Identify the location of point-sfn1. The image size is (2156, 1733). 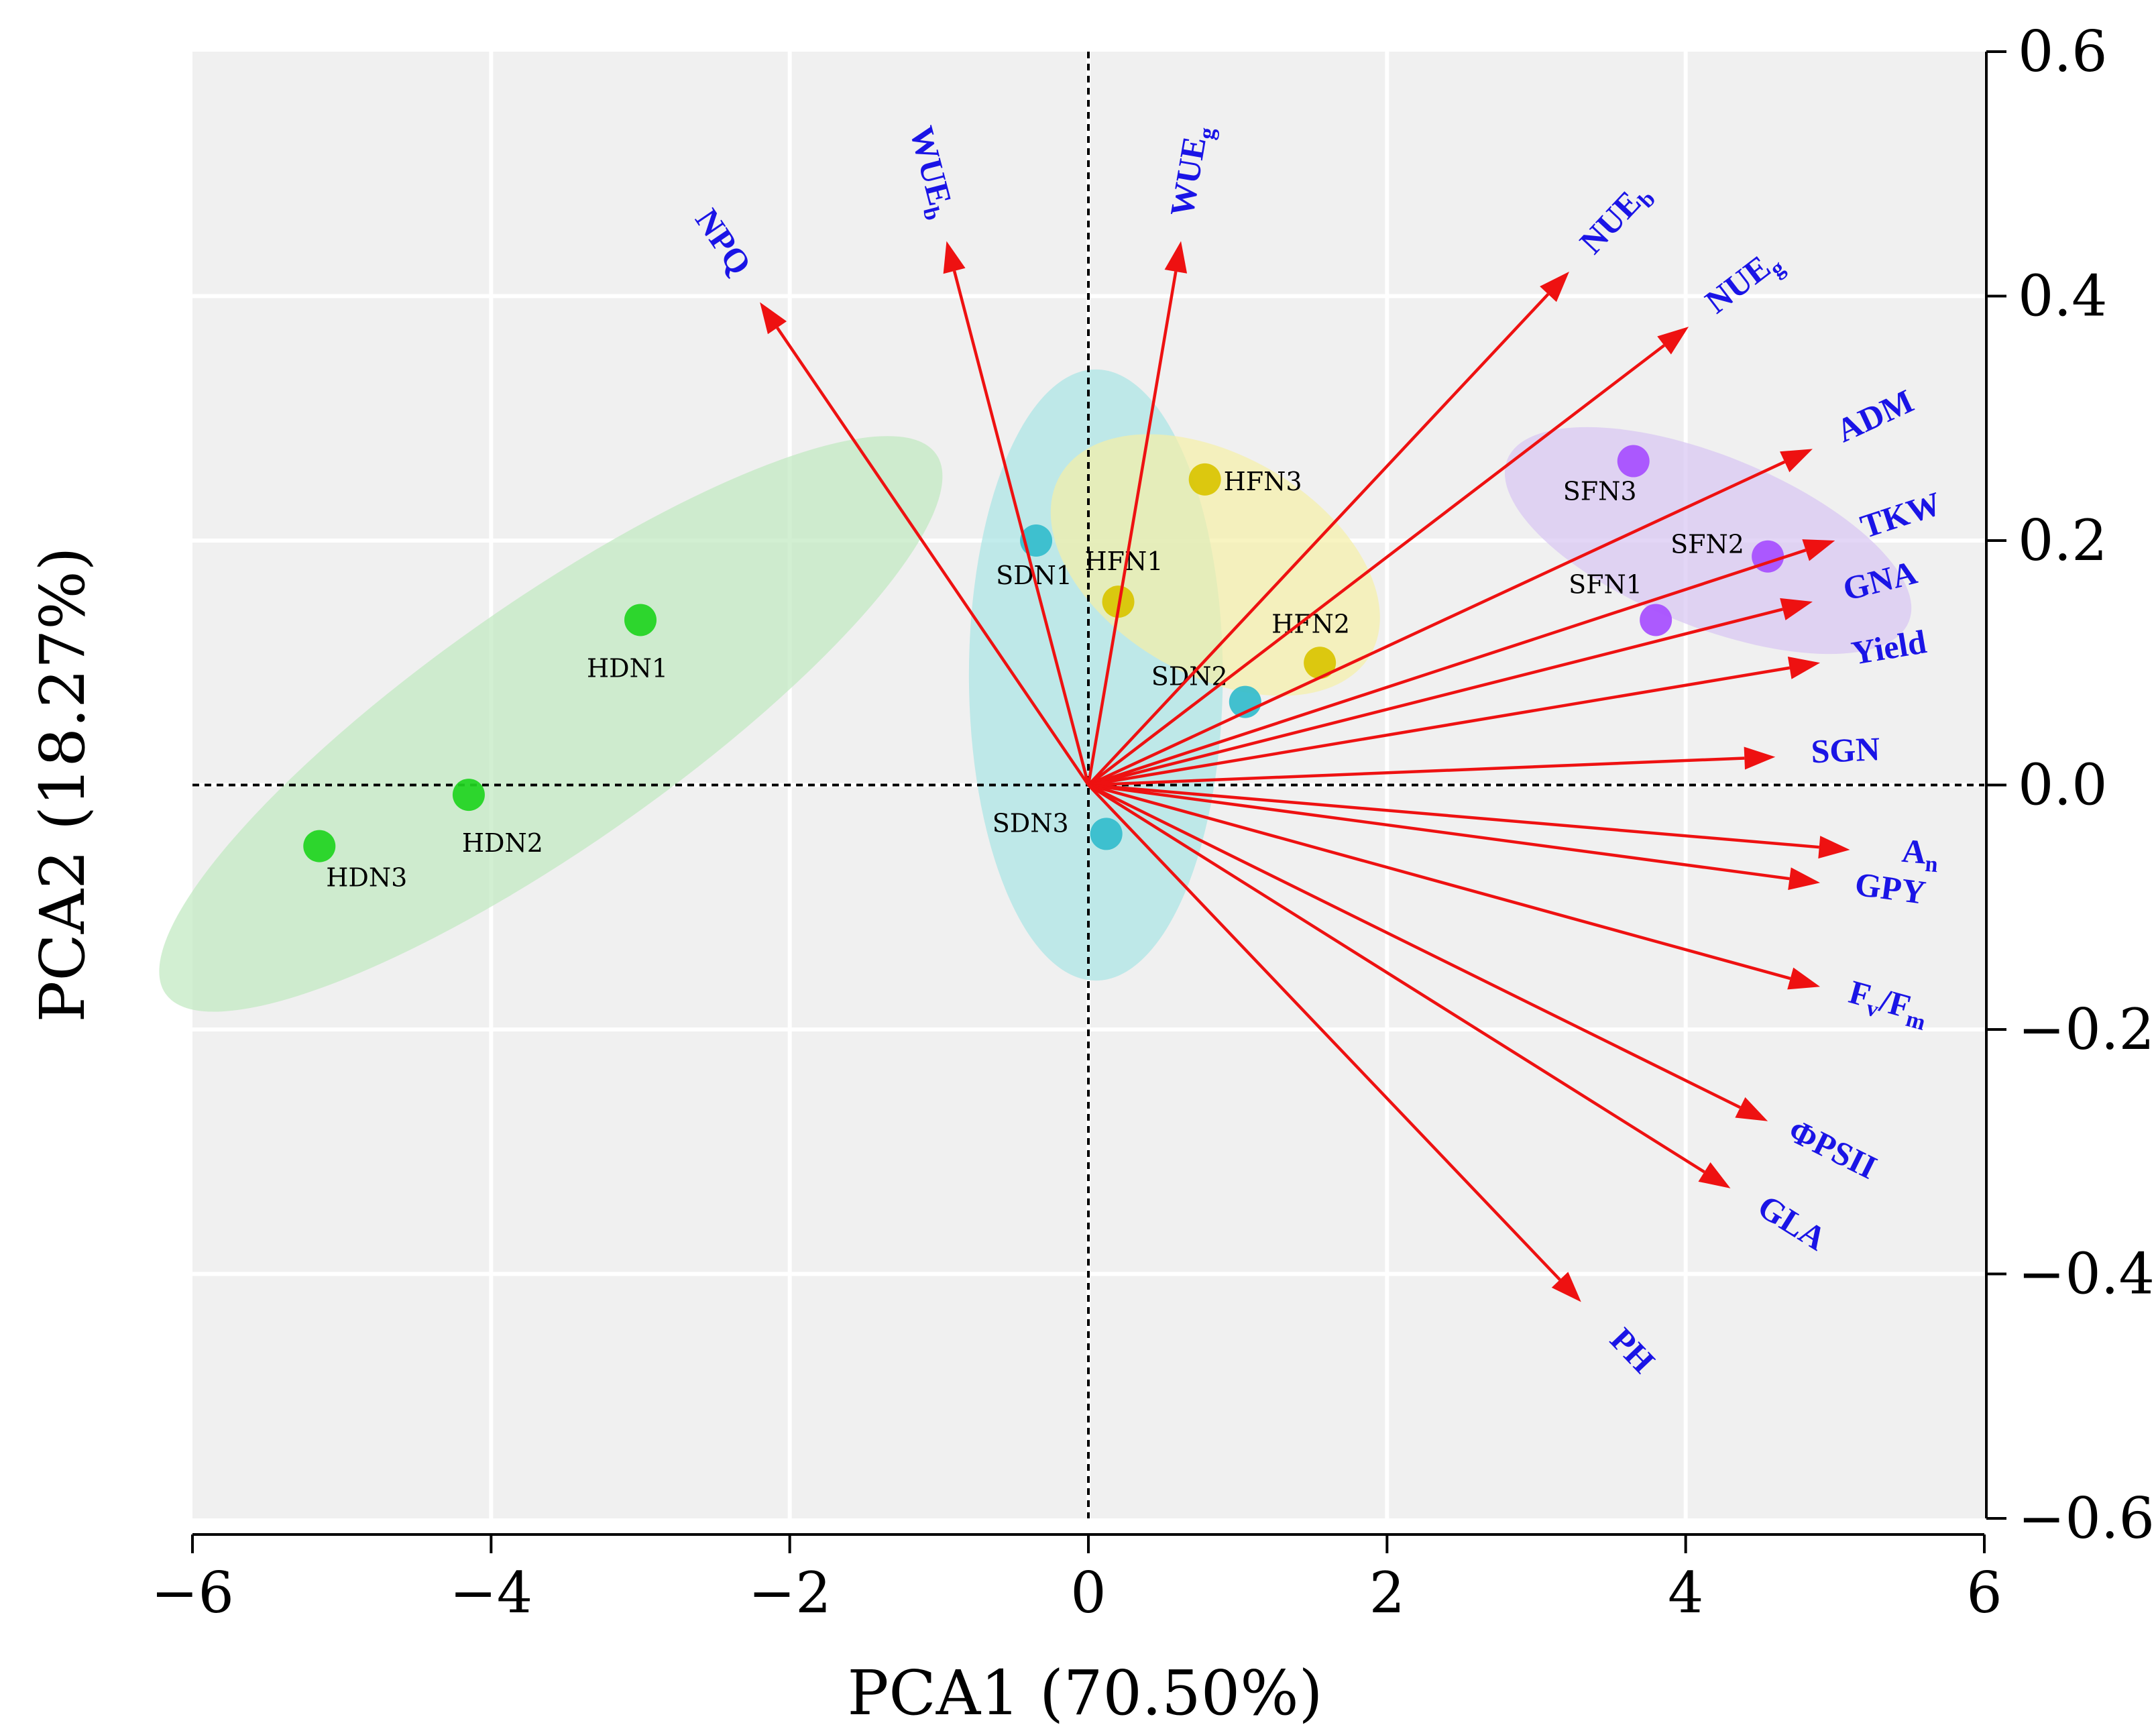
(1656, 620).